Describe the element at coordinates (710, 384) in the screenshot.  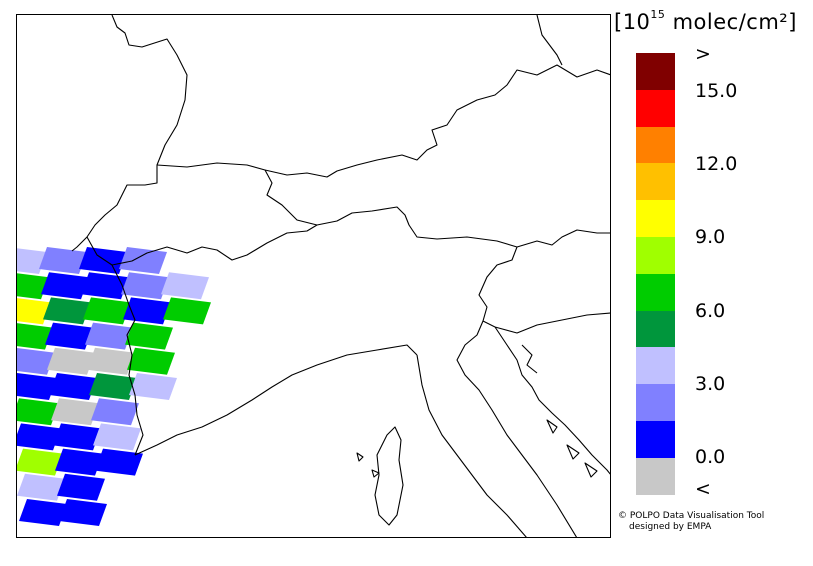
I see `legend-tick-label: 3.0` at that location.